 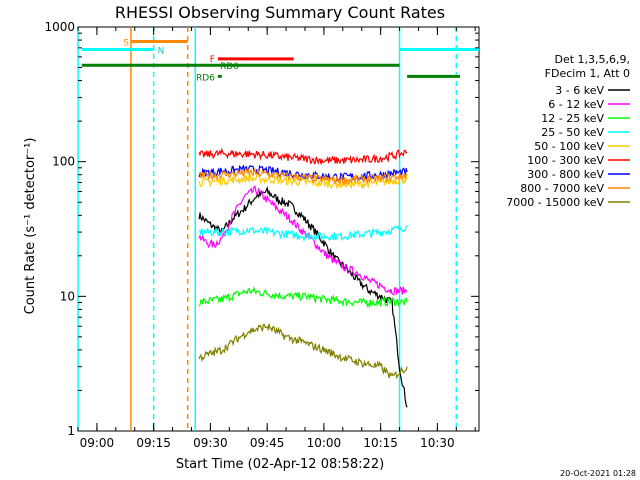 I want to click on legend-label-8: 7000 - 15000 keV, so click(x=555, y=202).